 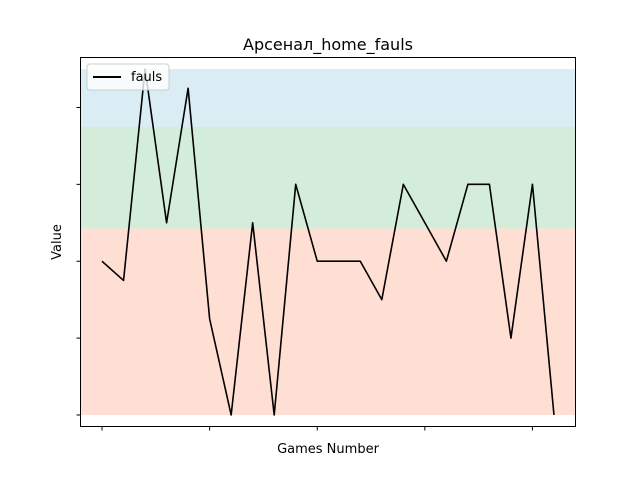 I want to click on chart-title: Арсенал_home_fauls, so click(x=328, y=45).